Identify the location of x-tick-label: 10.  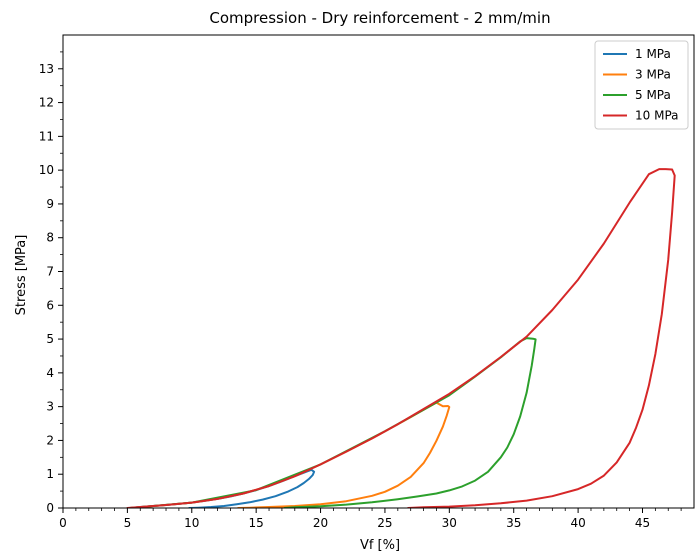
(191, 523).